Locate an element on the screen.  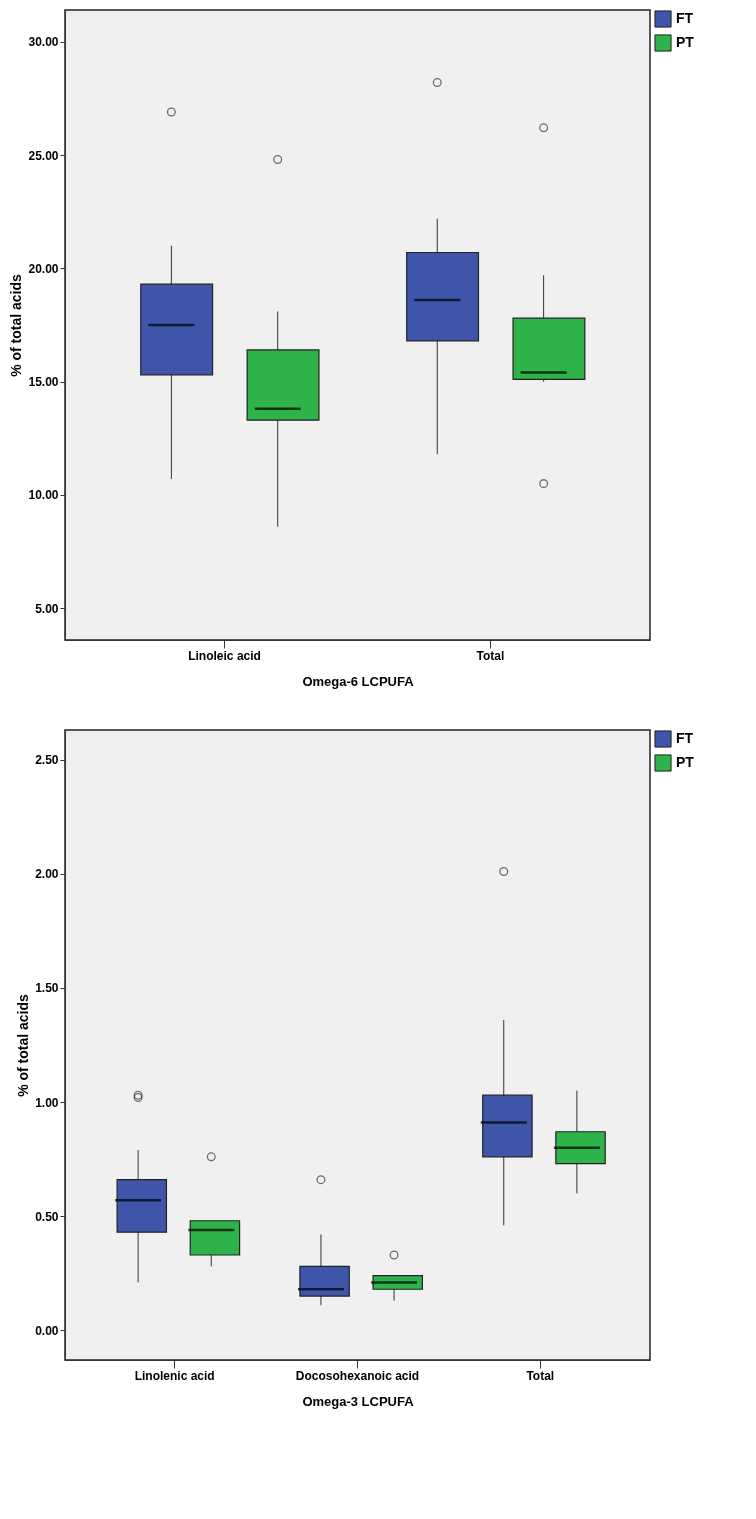
y-tick-label: 25.00 is located at coordinates (43, 155).